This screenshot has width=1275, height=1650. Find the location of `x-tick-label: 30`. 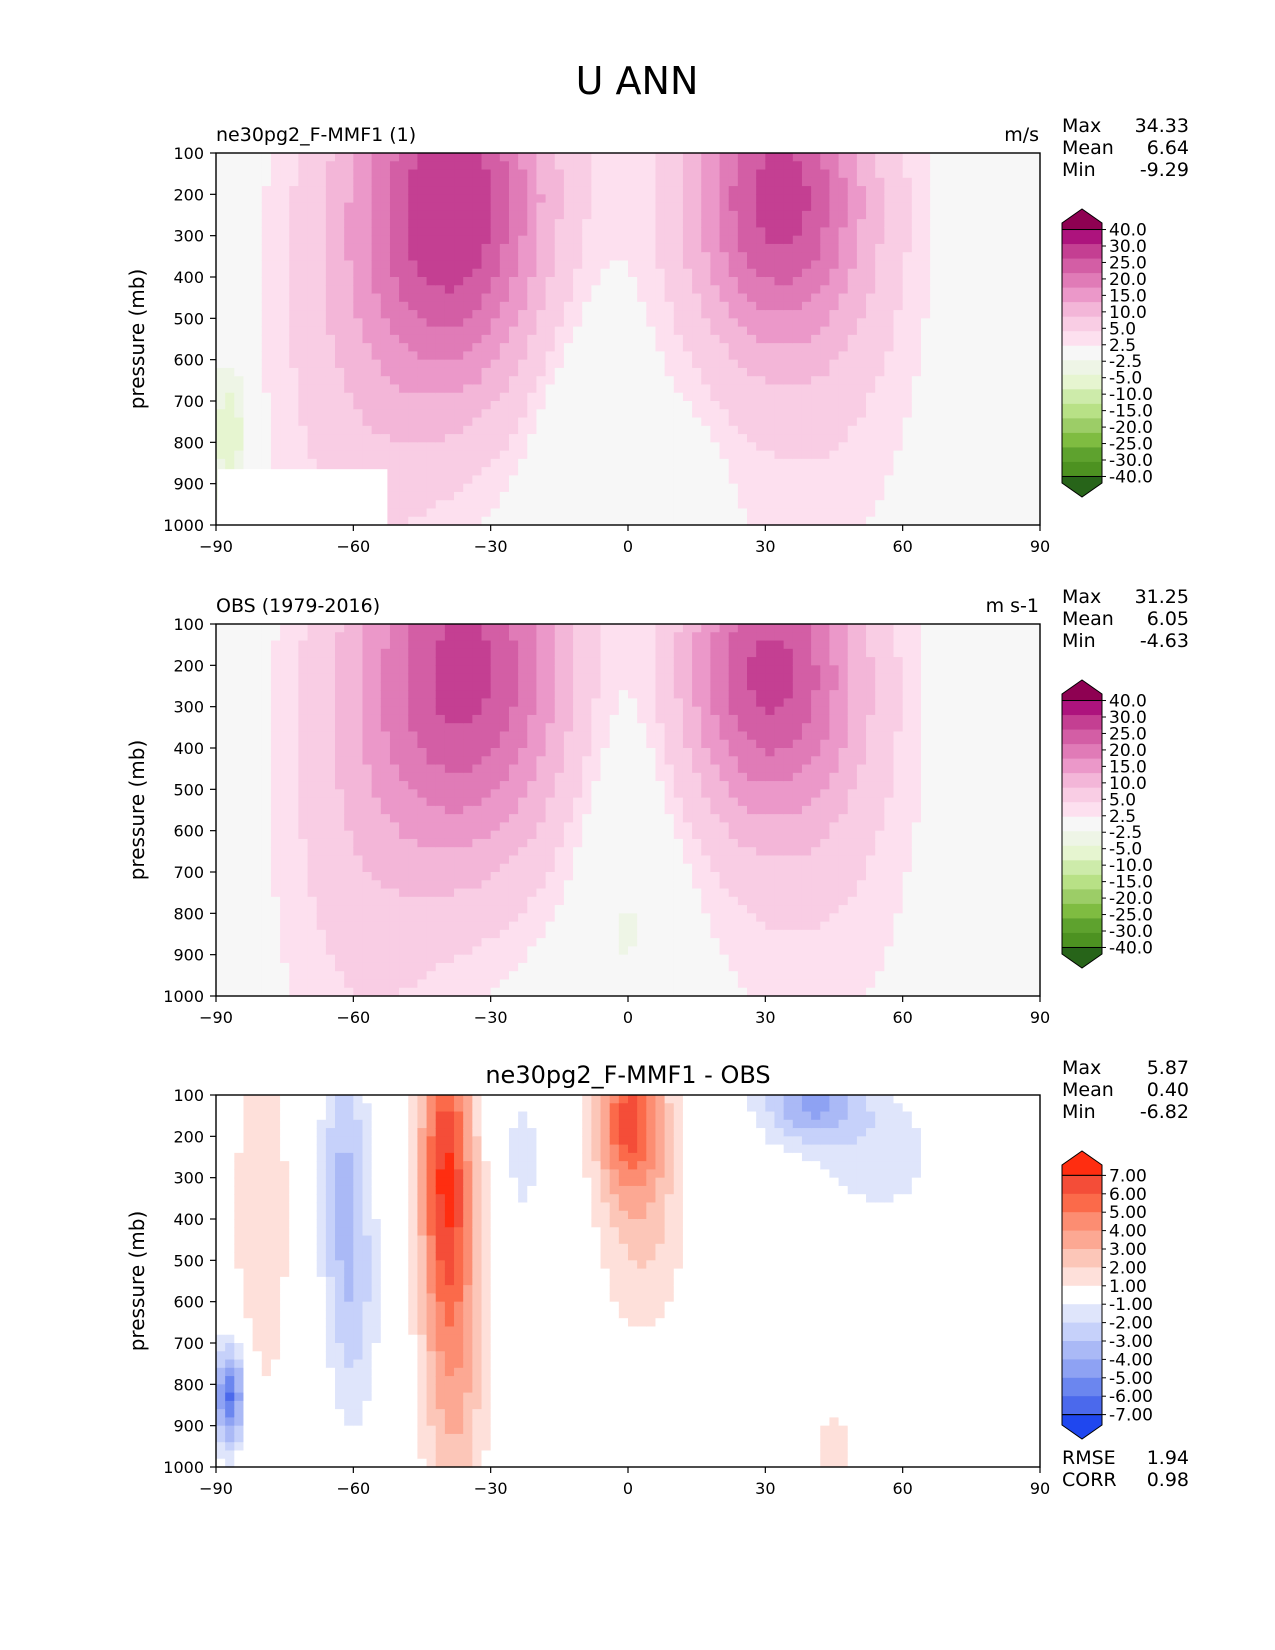

x-tick-label: 30 is located at coordinates (765, 546).